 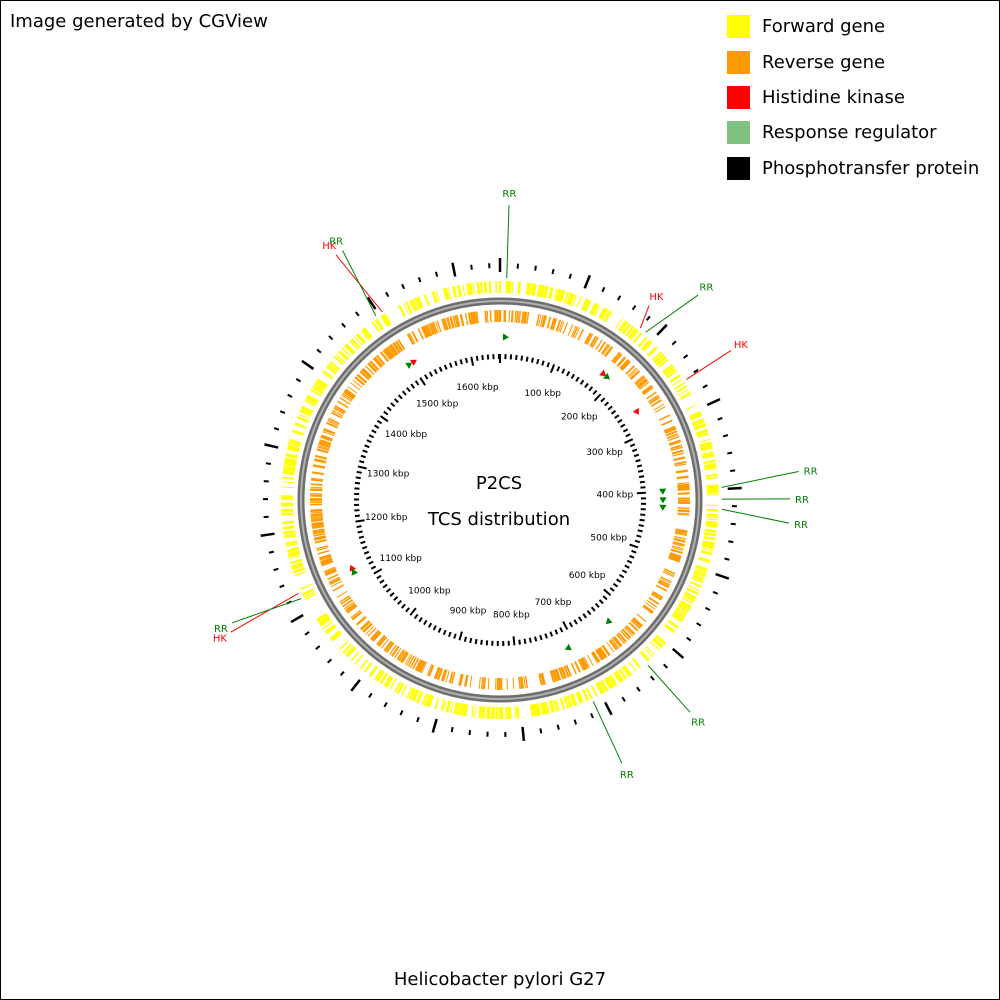 I want to click on histidine-kinase-marker, so click(x=603, y=373).